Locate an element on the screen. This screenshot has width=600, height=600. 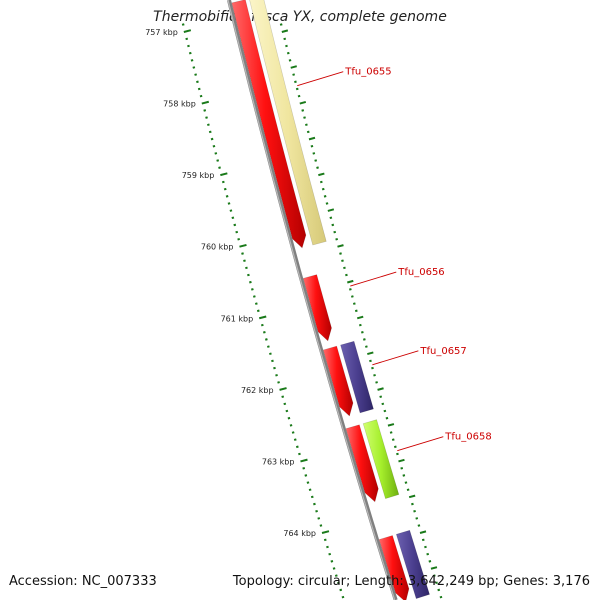
scale-label: 763 kbp is located at coordinates (278, 461).